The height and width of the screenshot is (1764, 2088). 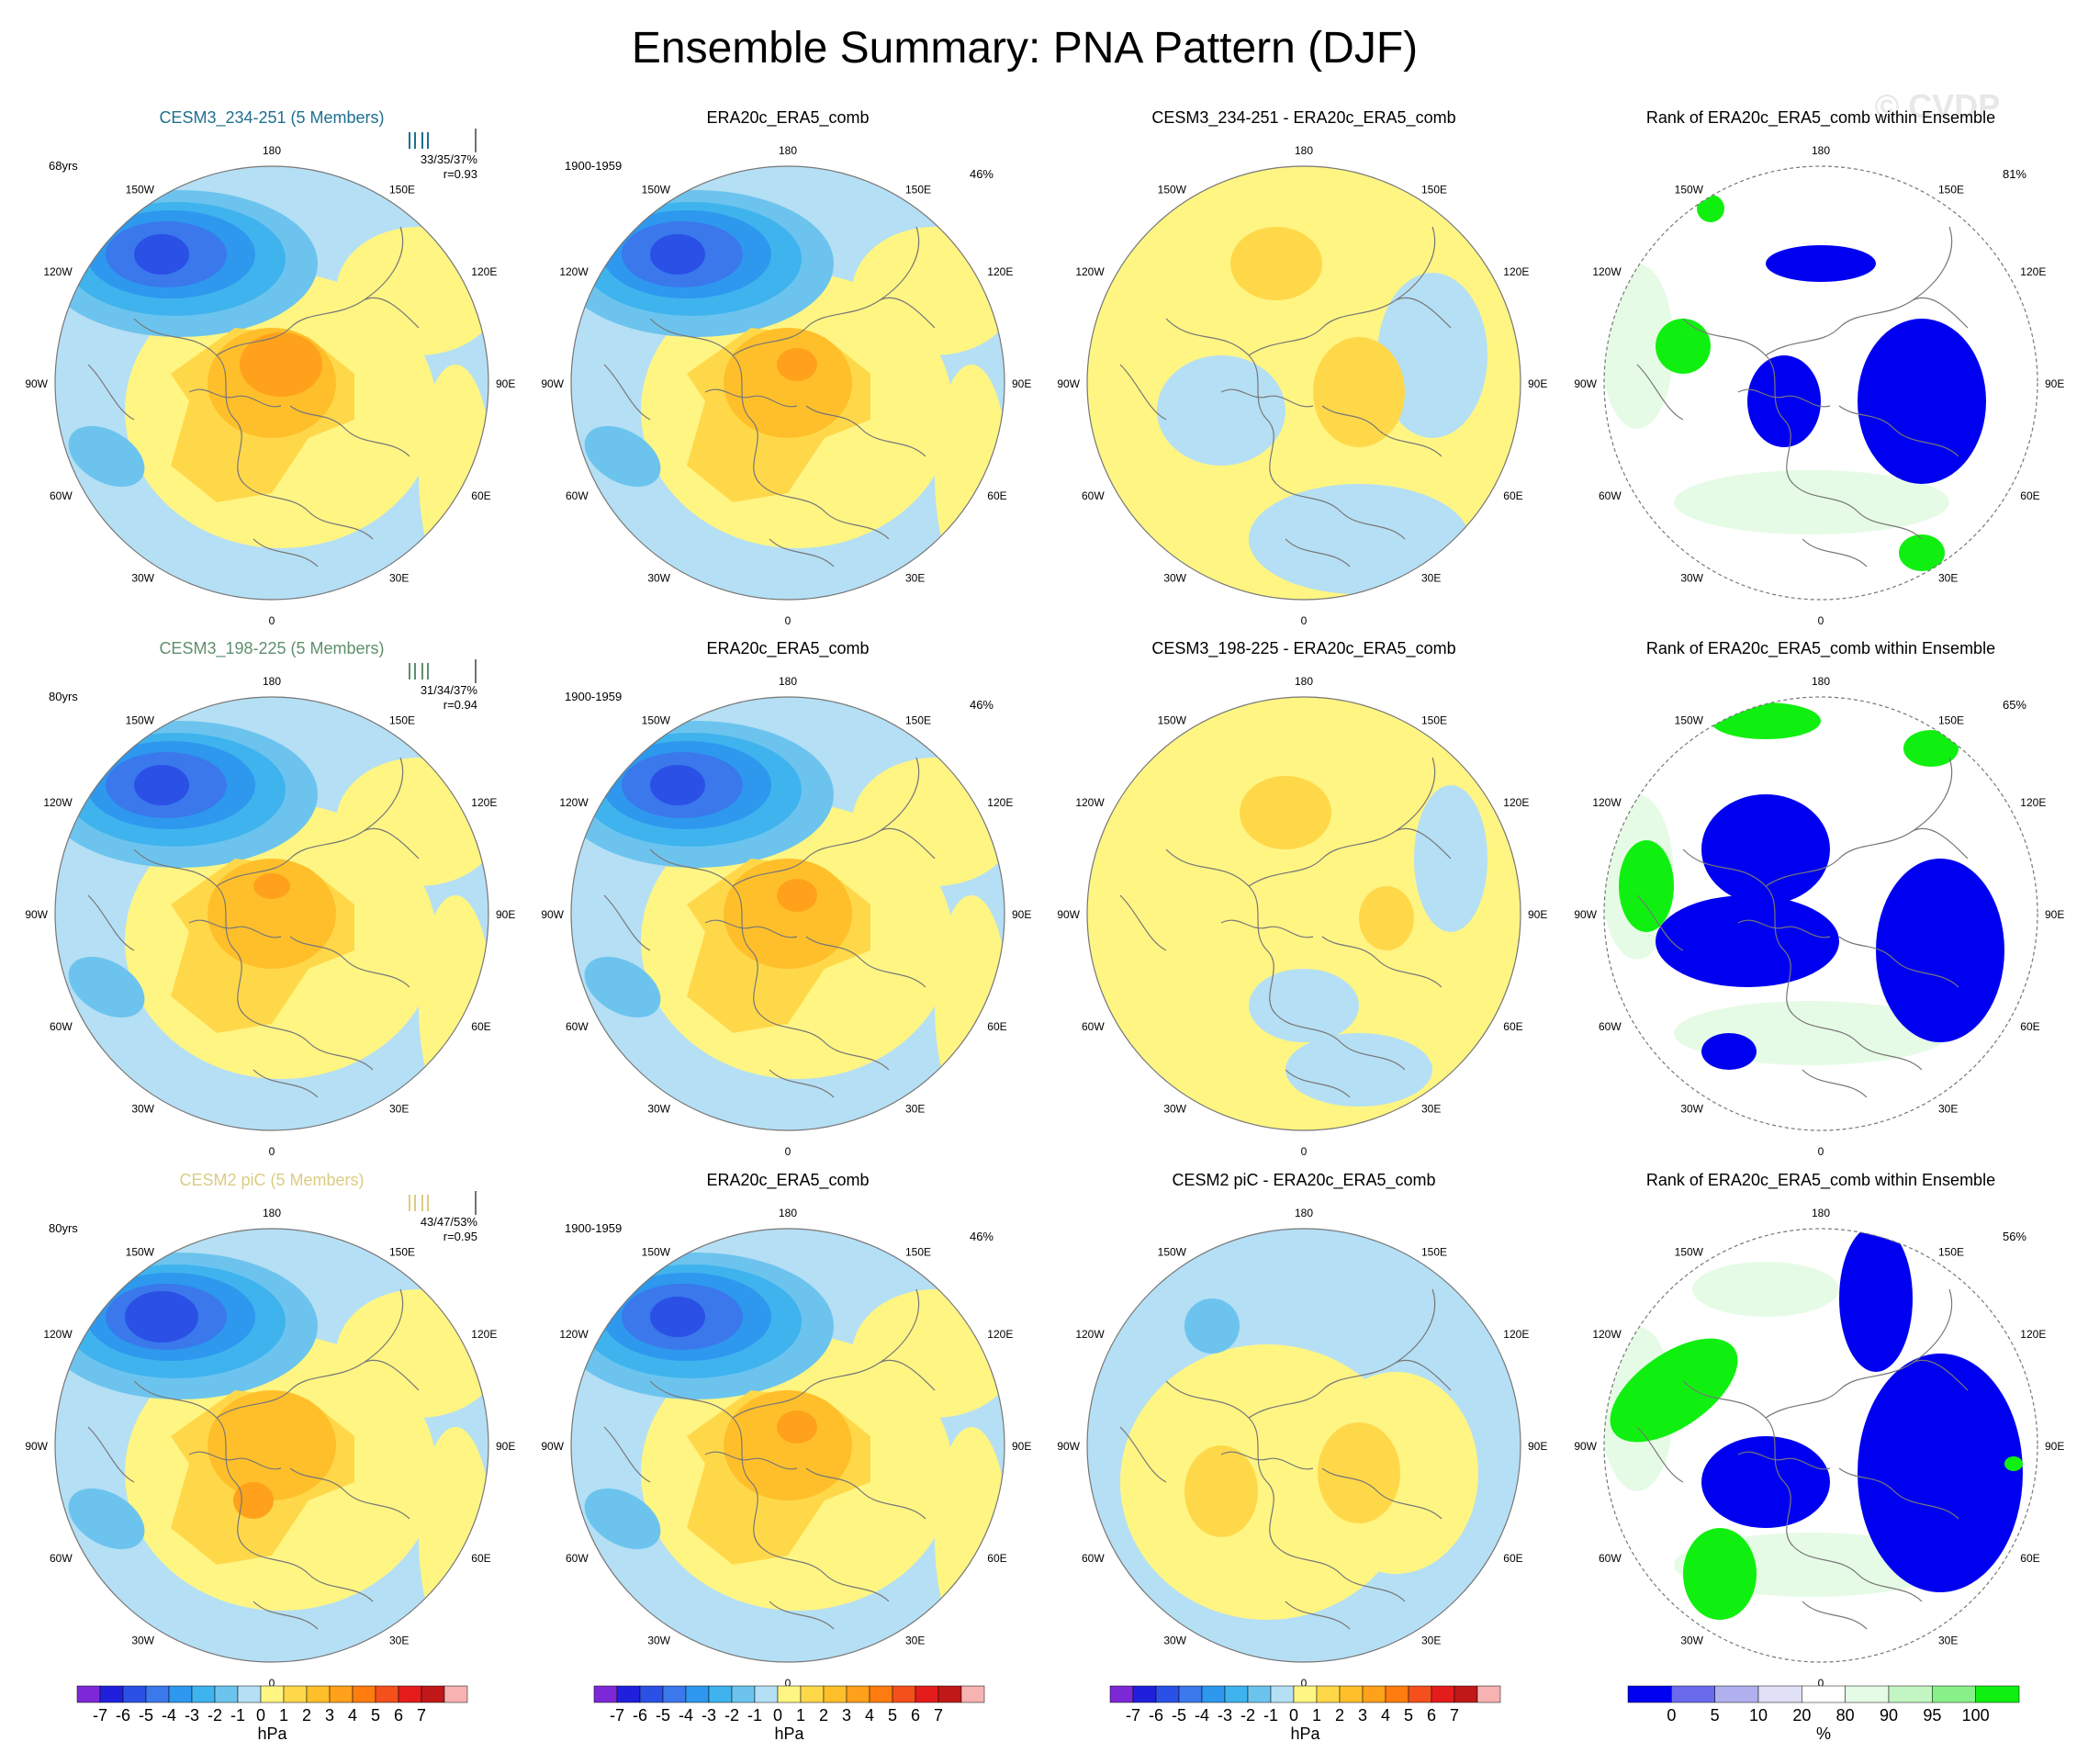 I want to click on watermark: © CVDP, so click(x=1938, y=106).